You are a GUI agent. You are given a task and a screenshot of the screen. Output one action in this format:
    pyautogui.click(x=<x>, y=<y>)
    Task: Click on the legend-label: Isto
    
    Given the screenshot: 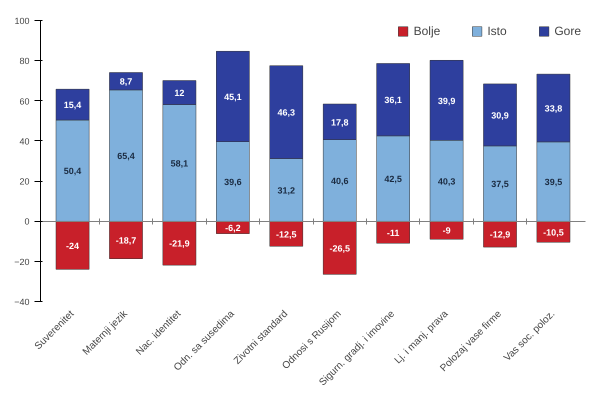 What is the action you would take?
    pyautogui.click(x=497, y=31)
    